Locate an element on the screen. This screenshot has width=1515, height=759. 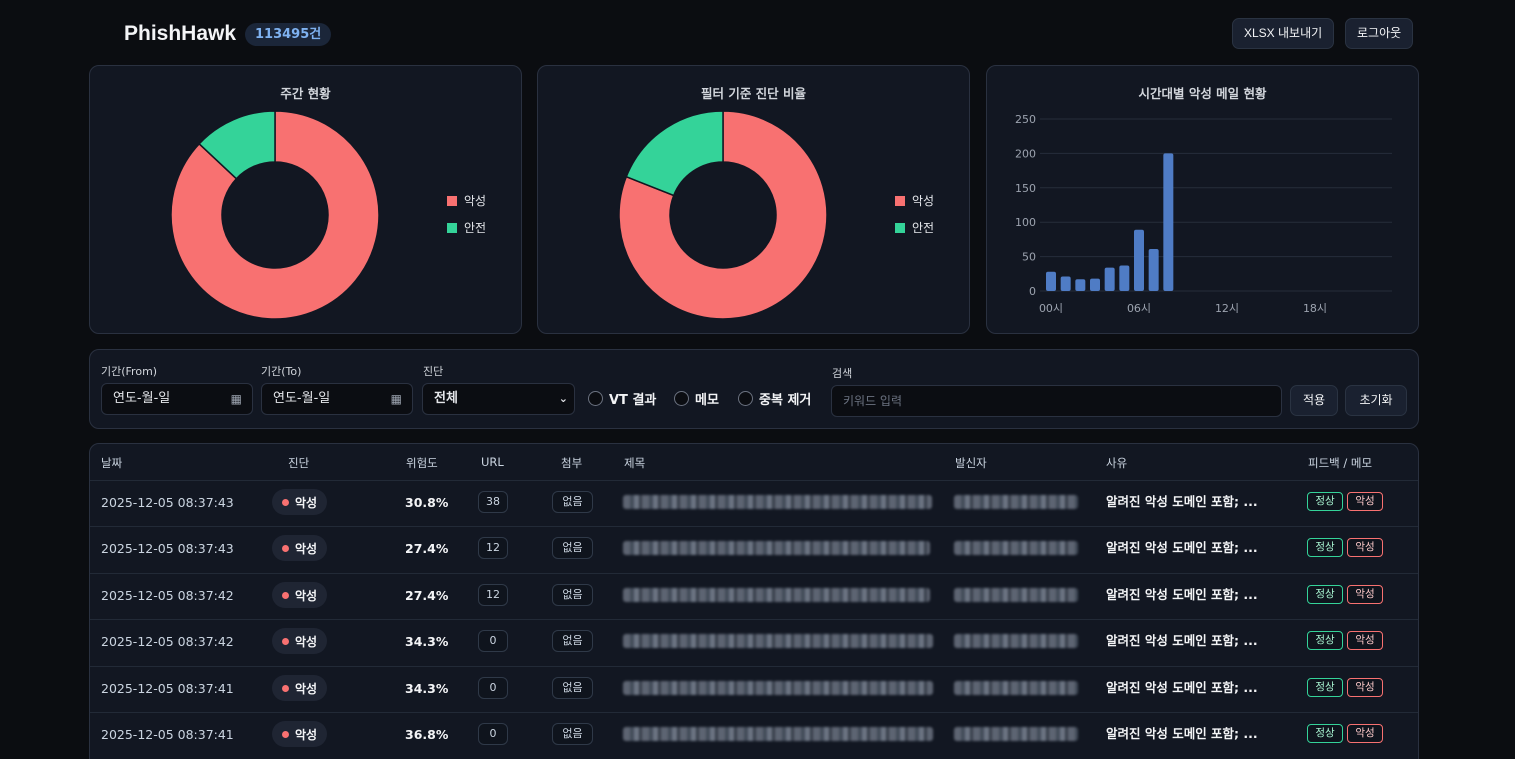
diagnosis-select-value: 전체 is located at coordinates (446, 398).